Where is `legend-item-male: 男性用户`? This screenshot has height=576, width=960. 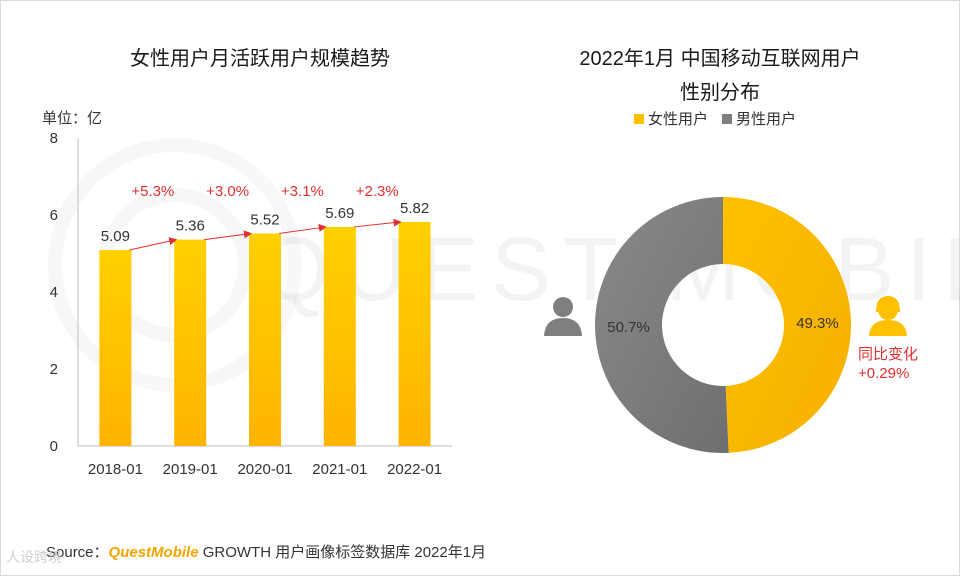
legend-item-male: 男性用户 is located at coordinates (759, 118).